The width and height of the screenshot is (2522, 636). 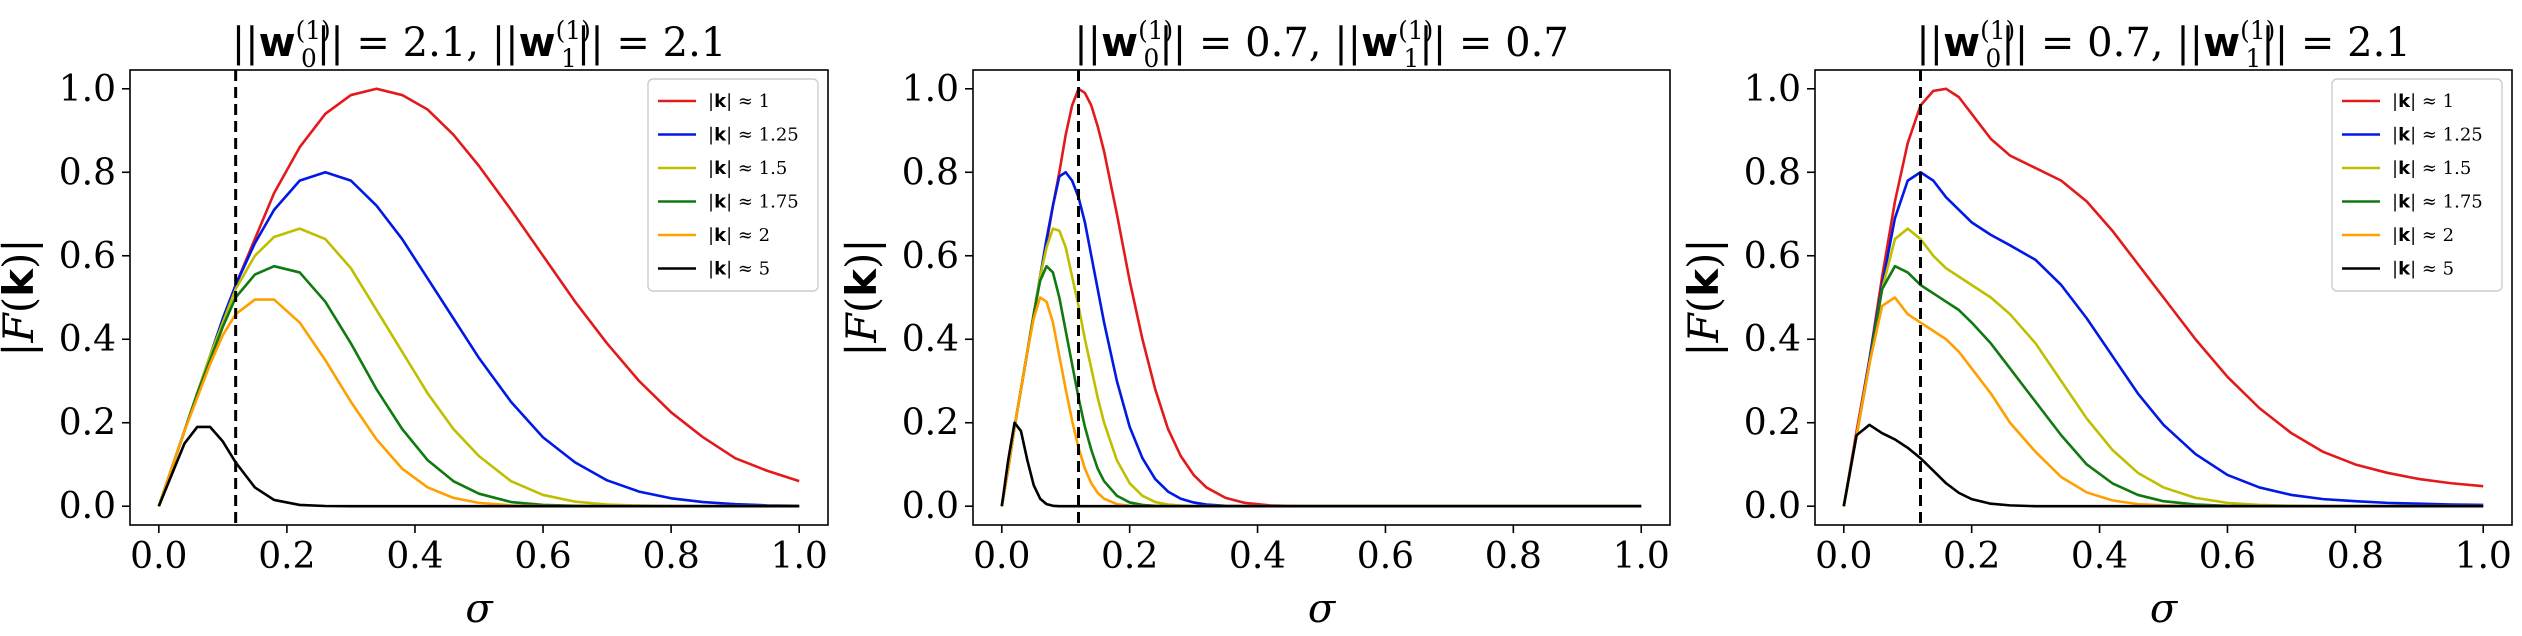 I want to click on svg-text:||w(1)0|| = 0.7, ||w(1)1|| = 2: ||w(1) 0|| = 0.7, ||w(1) 1|| = 2.1, so click(x=2163, y=44).